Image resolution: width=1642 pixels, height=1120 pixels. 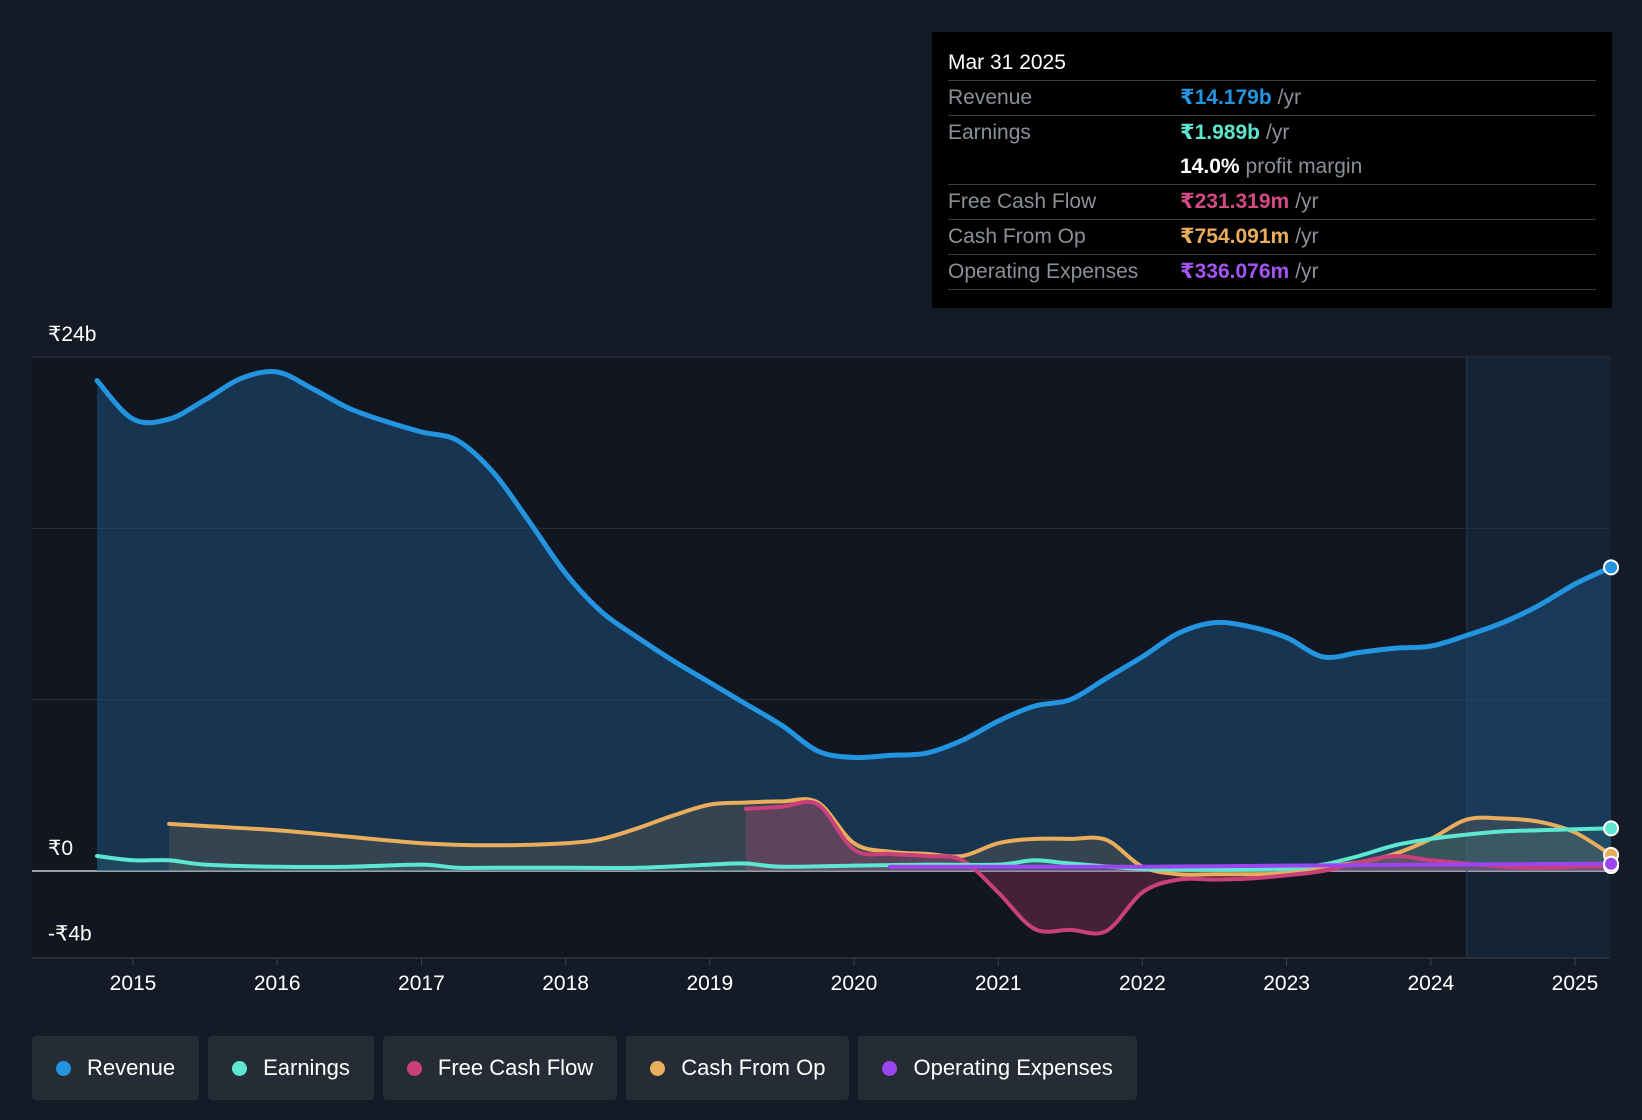 What do you see at coordinates (1304, 166) in the screenshot?
I see `tooltip-margin-text: profit margin` at bounding box center [1304, 166].